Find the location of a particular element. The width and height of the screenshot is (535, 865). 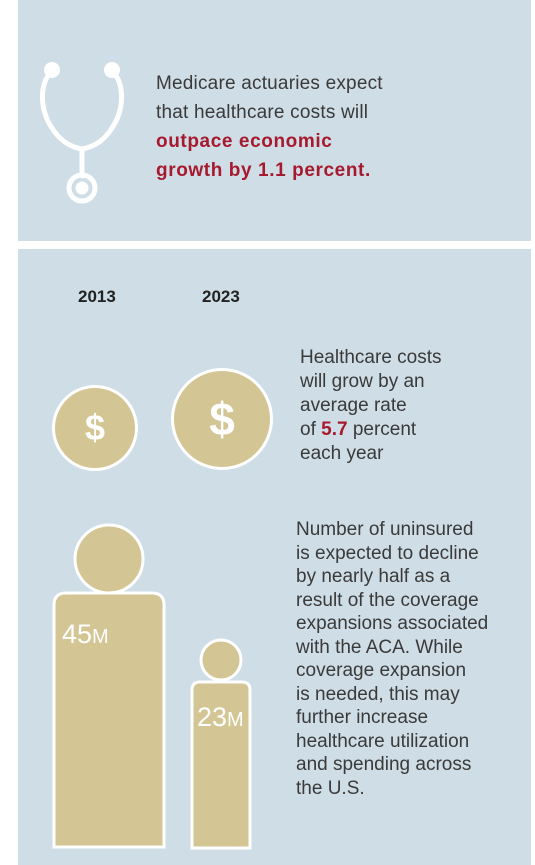

uninsured-2023-figure: 23M is located at coordinates (220, 717).